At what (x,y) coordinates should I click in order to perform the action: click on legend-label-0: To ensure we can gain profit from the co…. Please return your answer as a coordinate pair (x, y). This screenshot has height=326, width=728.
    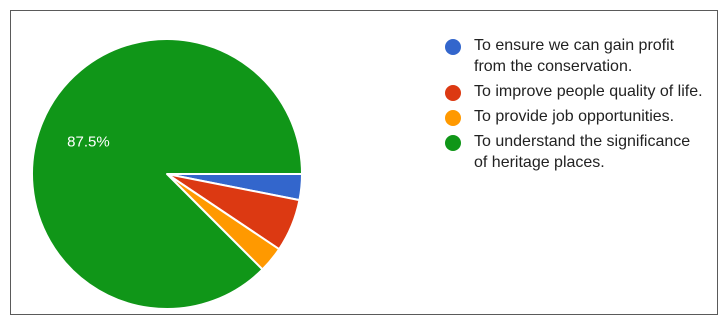
    Looking at the image, I should click on (574, 56).